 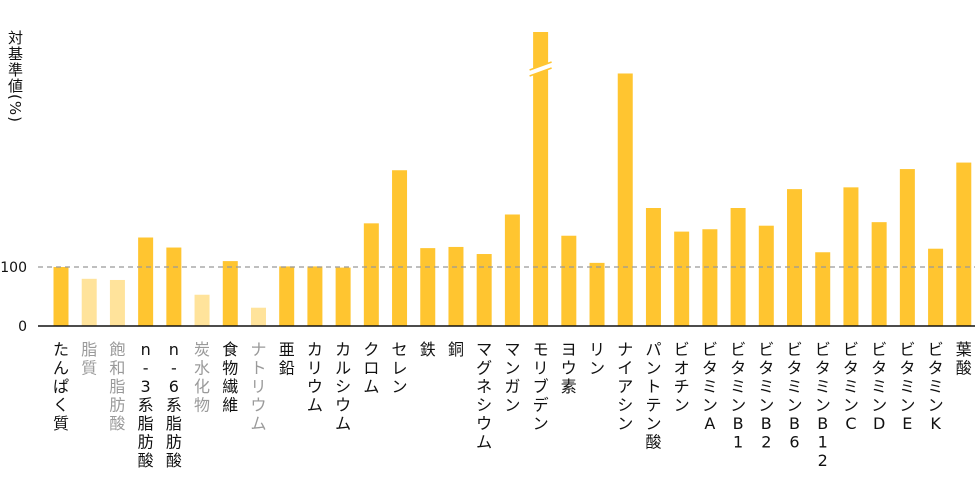 I want to click on axis-break-gap, so click(x=540, y=69).